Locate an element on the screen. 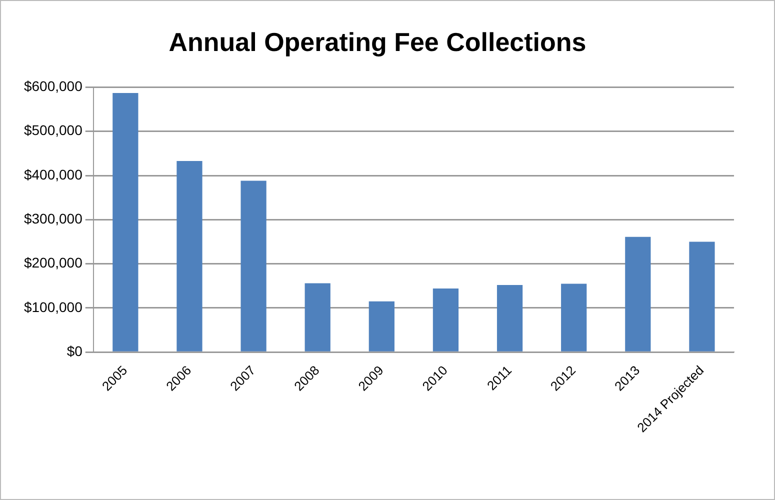 This screenshot has width=775, height=500. y-tick-label: $400,000 is located at coordinates (53, 174).